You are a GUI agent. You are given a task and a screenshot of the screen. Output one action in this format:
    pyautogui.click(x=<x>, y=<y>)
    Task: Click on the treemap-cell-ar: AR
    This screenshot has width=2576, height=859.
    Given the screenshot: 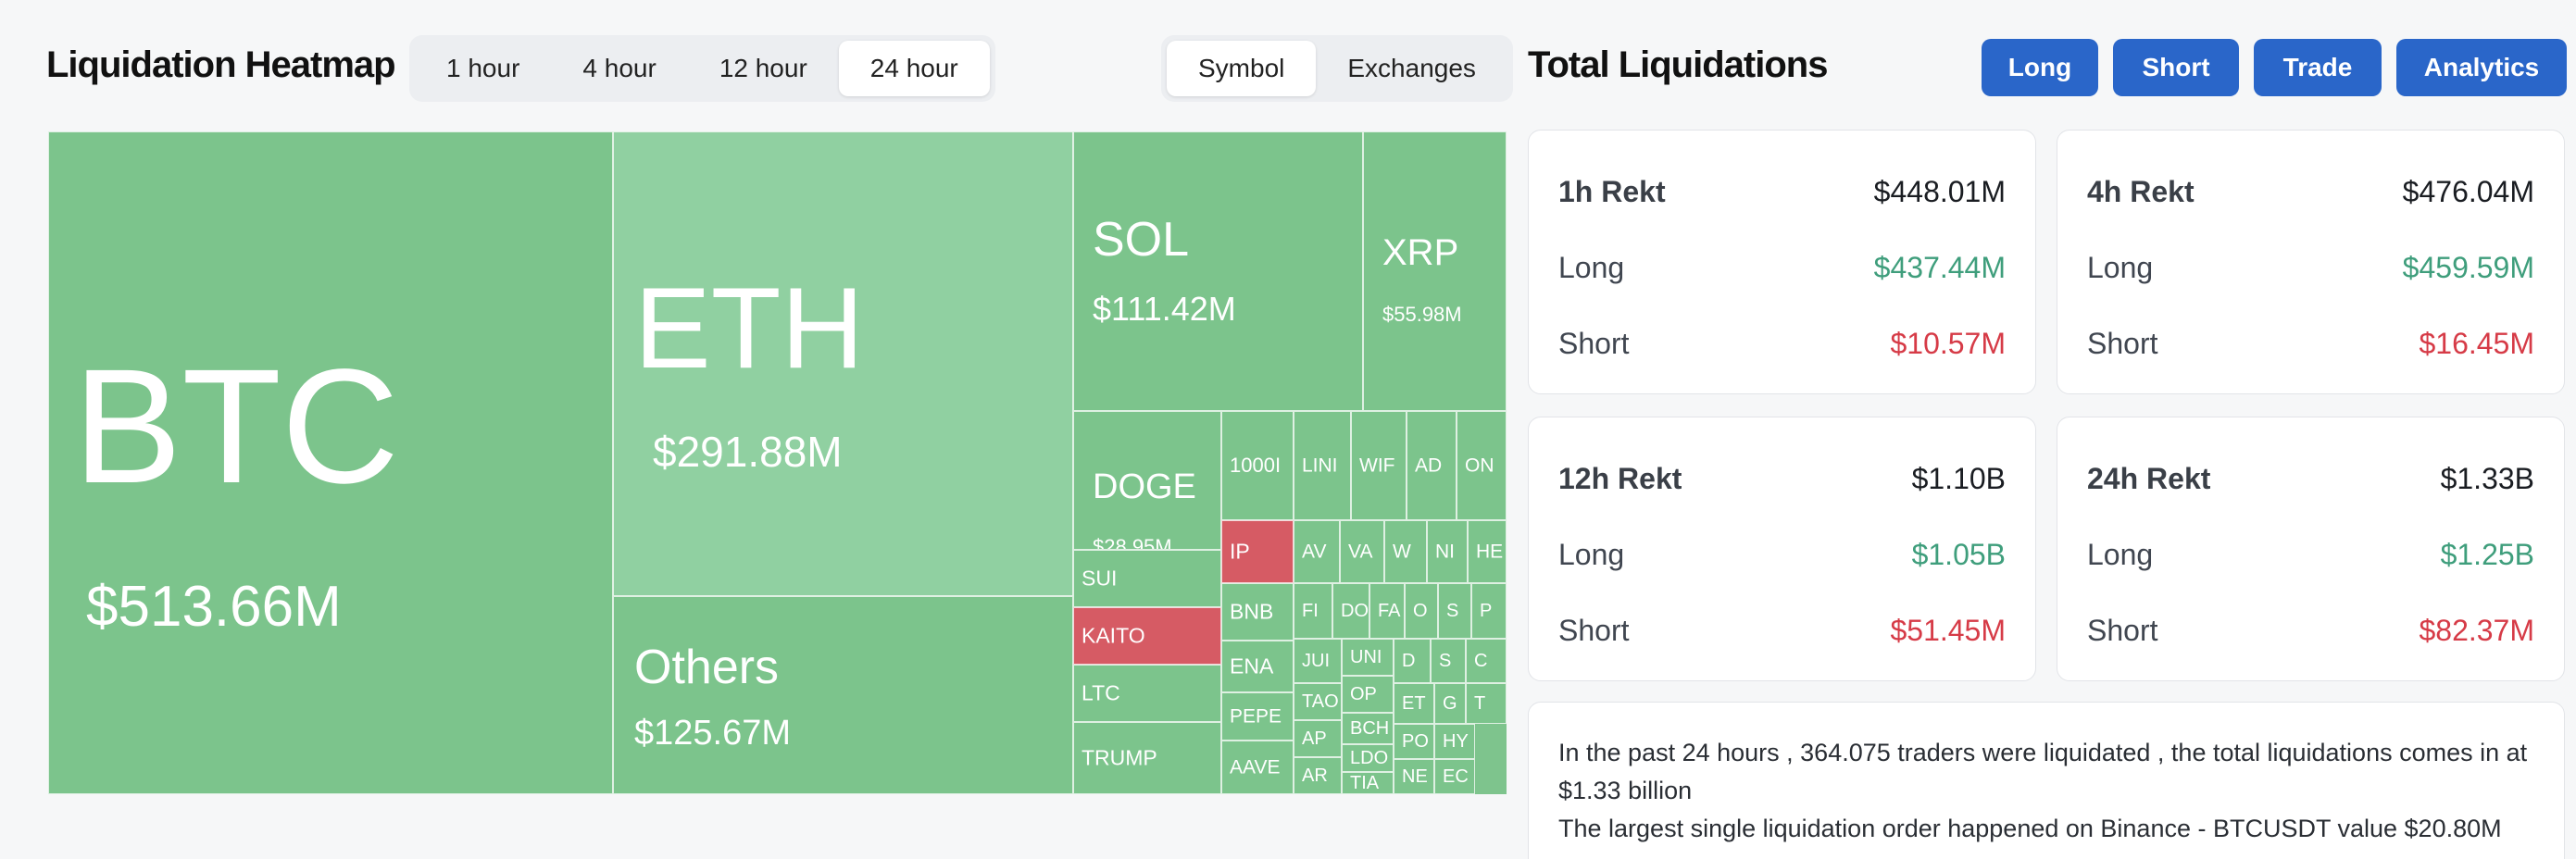 What is the action you would take?
    pyautogui.click(x=1318, y=775)
    